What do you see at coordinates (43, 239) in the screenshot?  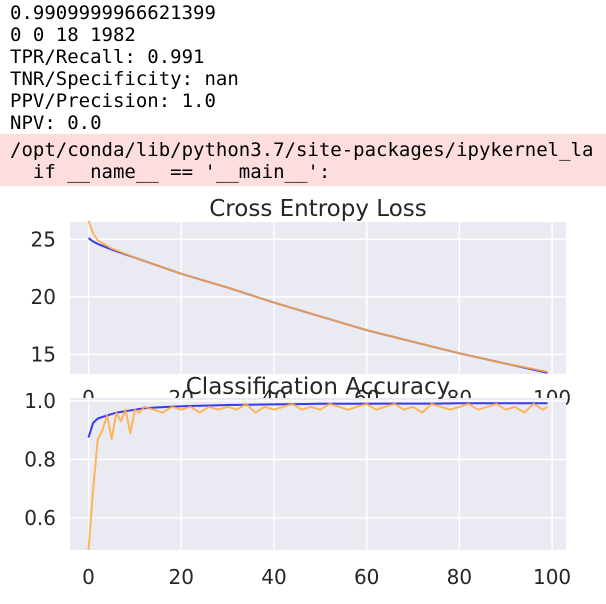 I see `y-tick-label: 25` at bounding box center [43, 239].